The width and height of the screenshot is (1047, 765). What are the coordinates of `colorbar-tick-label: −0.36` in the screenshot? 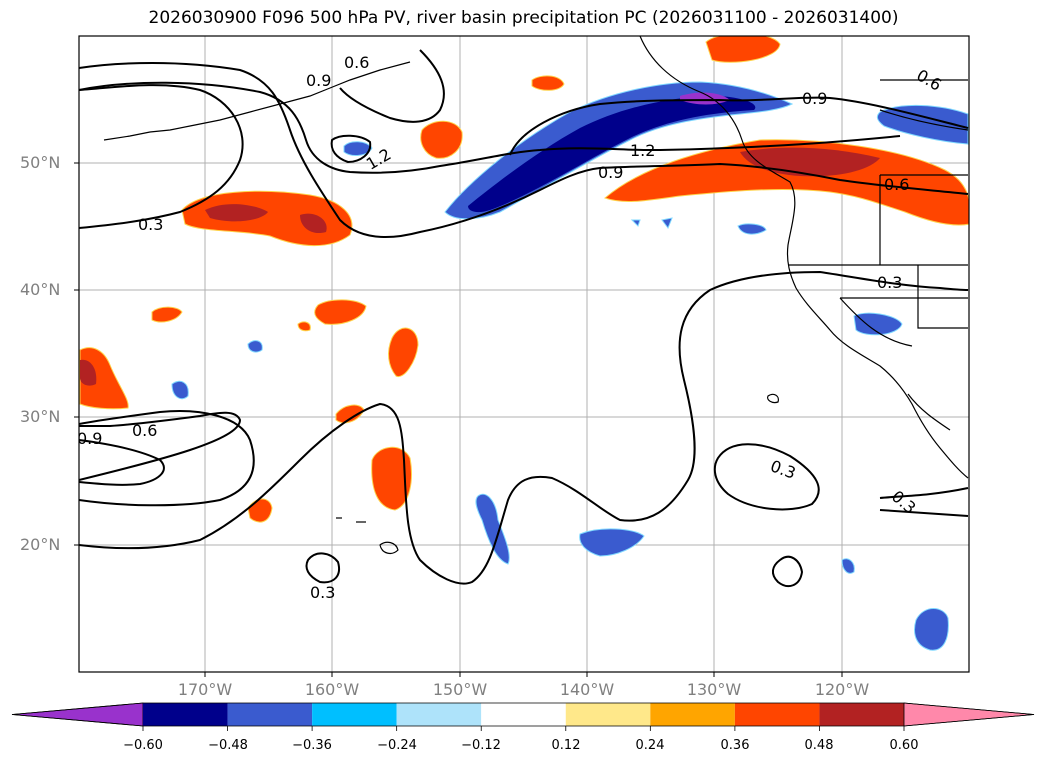 It's located at (312, 745).